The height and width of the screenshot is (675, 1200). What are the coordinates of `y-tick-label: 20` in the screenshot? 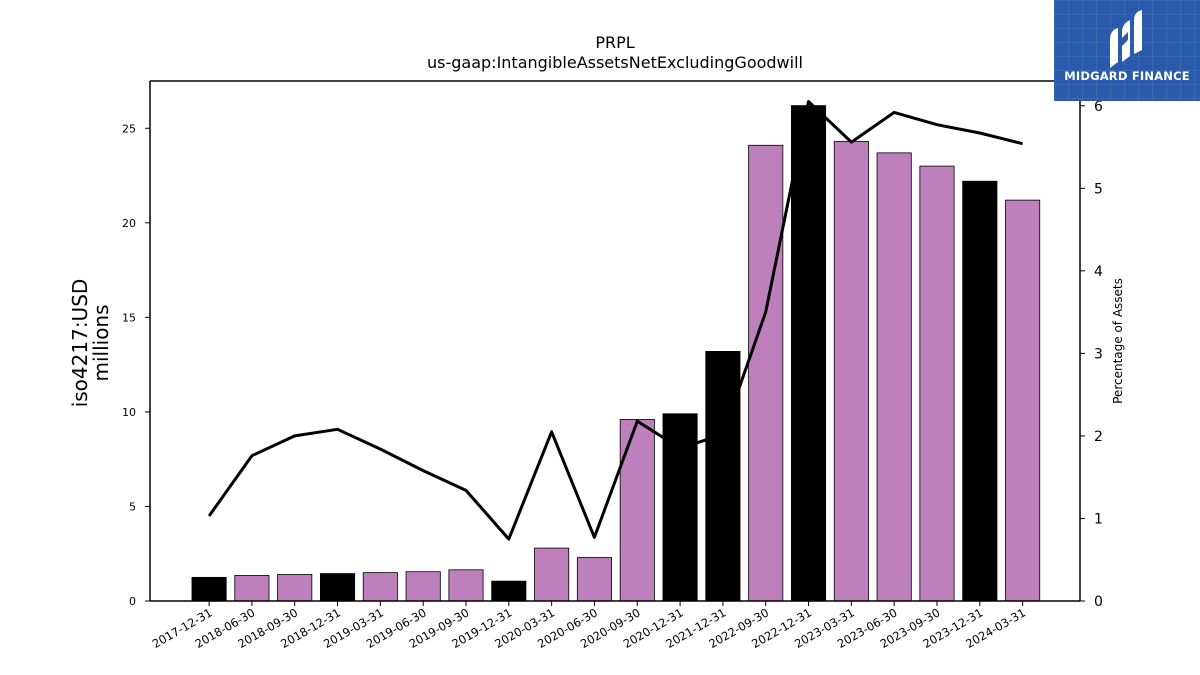 It's located at (129, 223).